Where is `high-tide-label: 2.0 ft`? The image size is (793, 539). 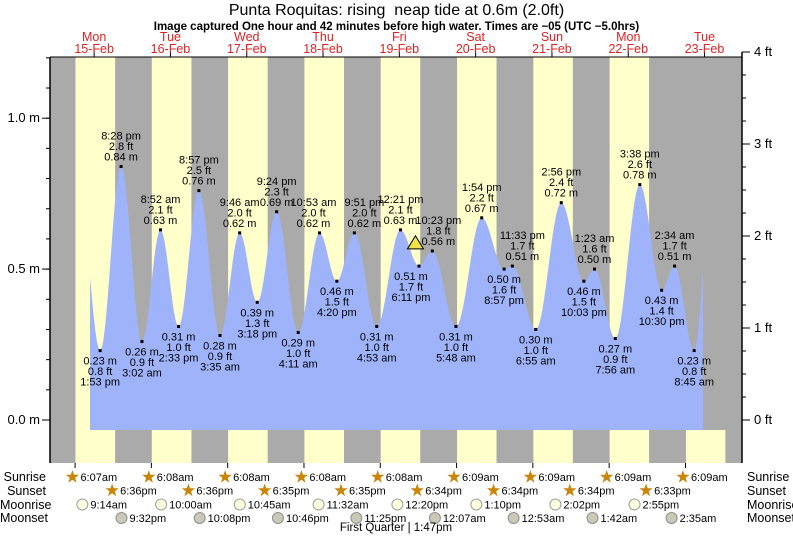
high-tide-label: 2.0 ft is located at coordinates (313, 213).